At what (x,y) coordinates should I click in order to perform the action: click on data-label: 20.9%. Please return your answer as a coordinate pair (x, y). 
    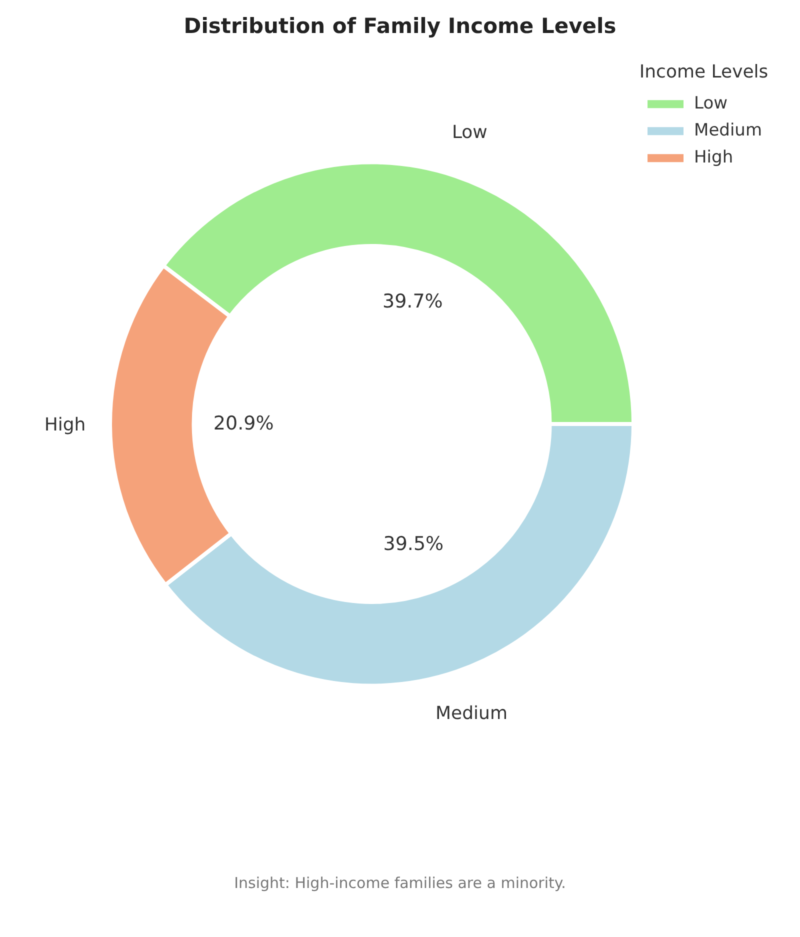
    Looking at the image, I should click on (243, 423).